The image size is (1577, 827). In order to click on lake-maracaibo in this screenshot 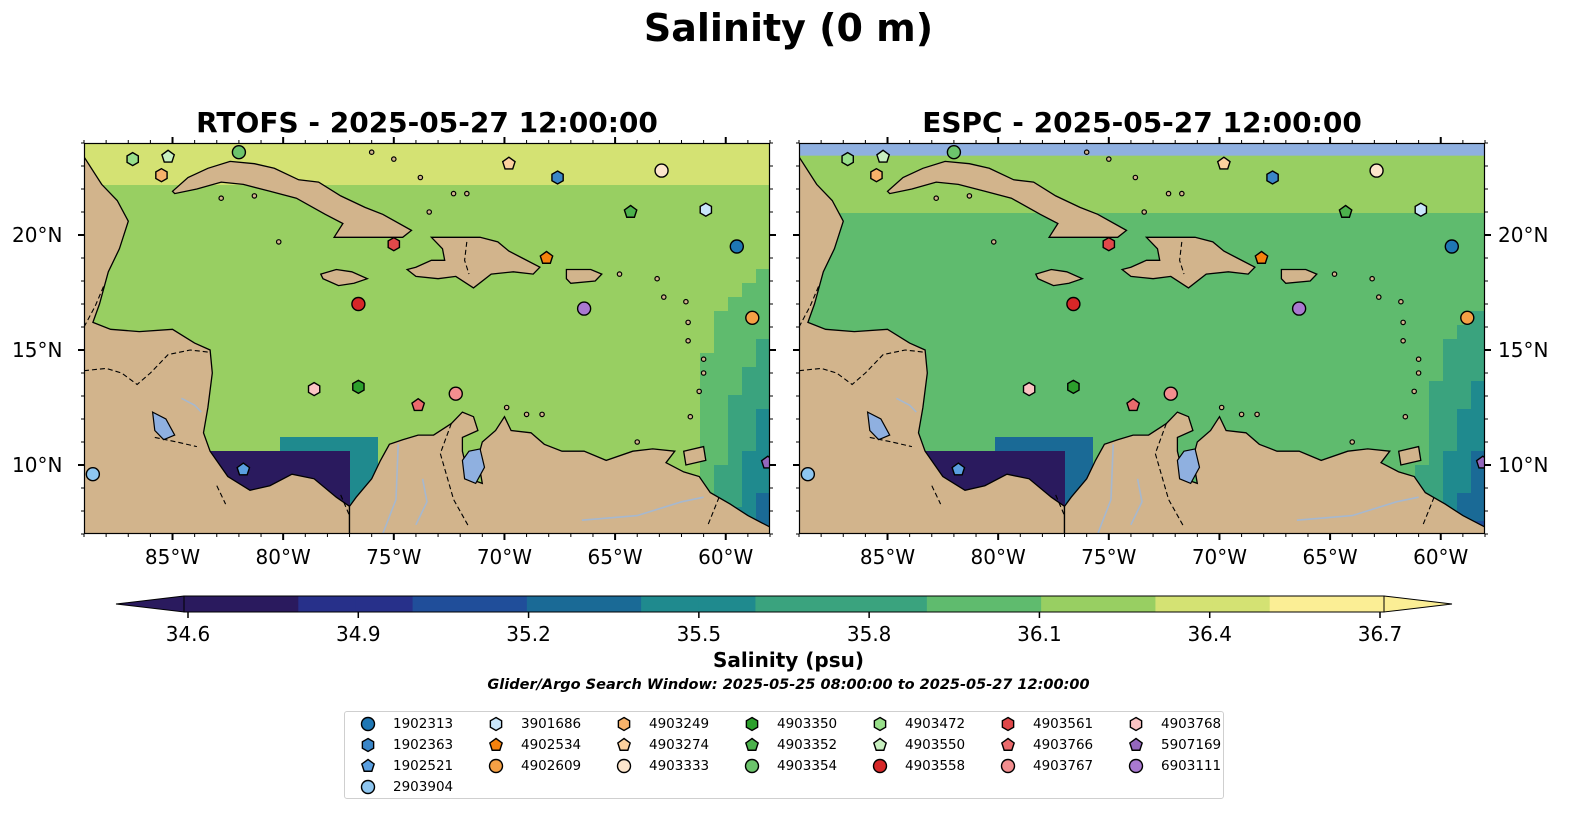, I will do `click(1188, 466)`.